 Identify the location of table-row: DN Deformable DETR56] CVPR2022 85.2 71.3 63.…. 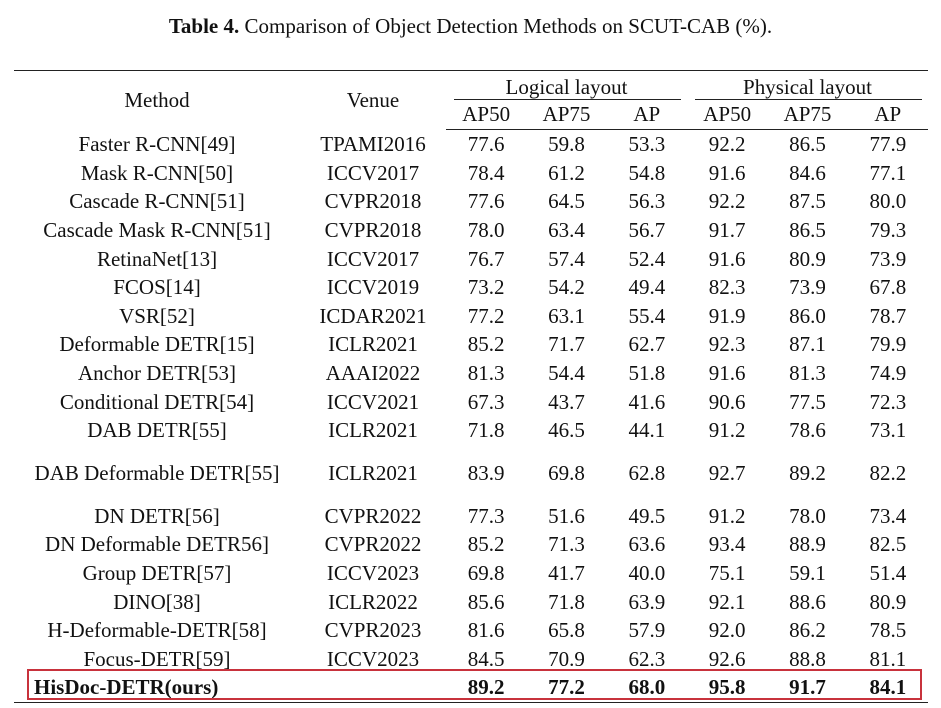
(471, 544).